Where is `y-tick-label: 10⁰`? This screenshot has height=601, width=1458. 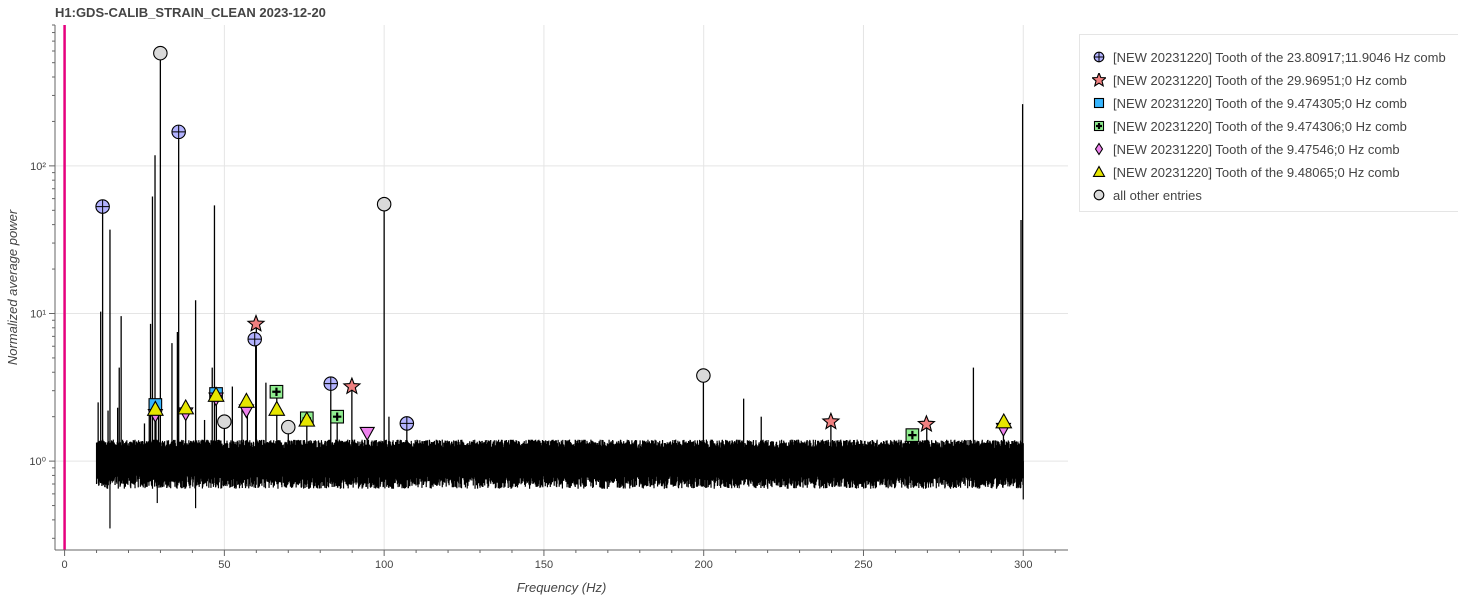 y-tick-label: 10⁰ is located at coordinates (37, 462).